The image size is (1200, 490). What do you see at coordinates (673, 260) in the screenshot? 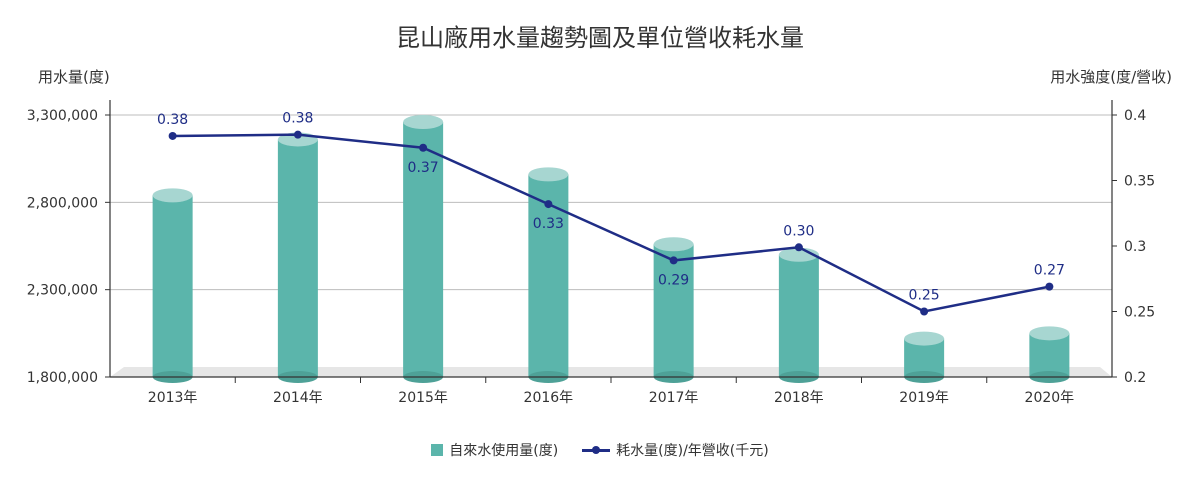
I see `line-point-2017年` at bounding box center [673, 260].